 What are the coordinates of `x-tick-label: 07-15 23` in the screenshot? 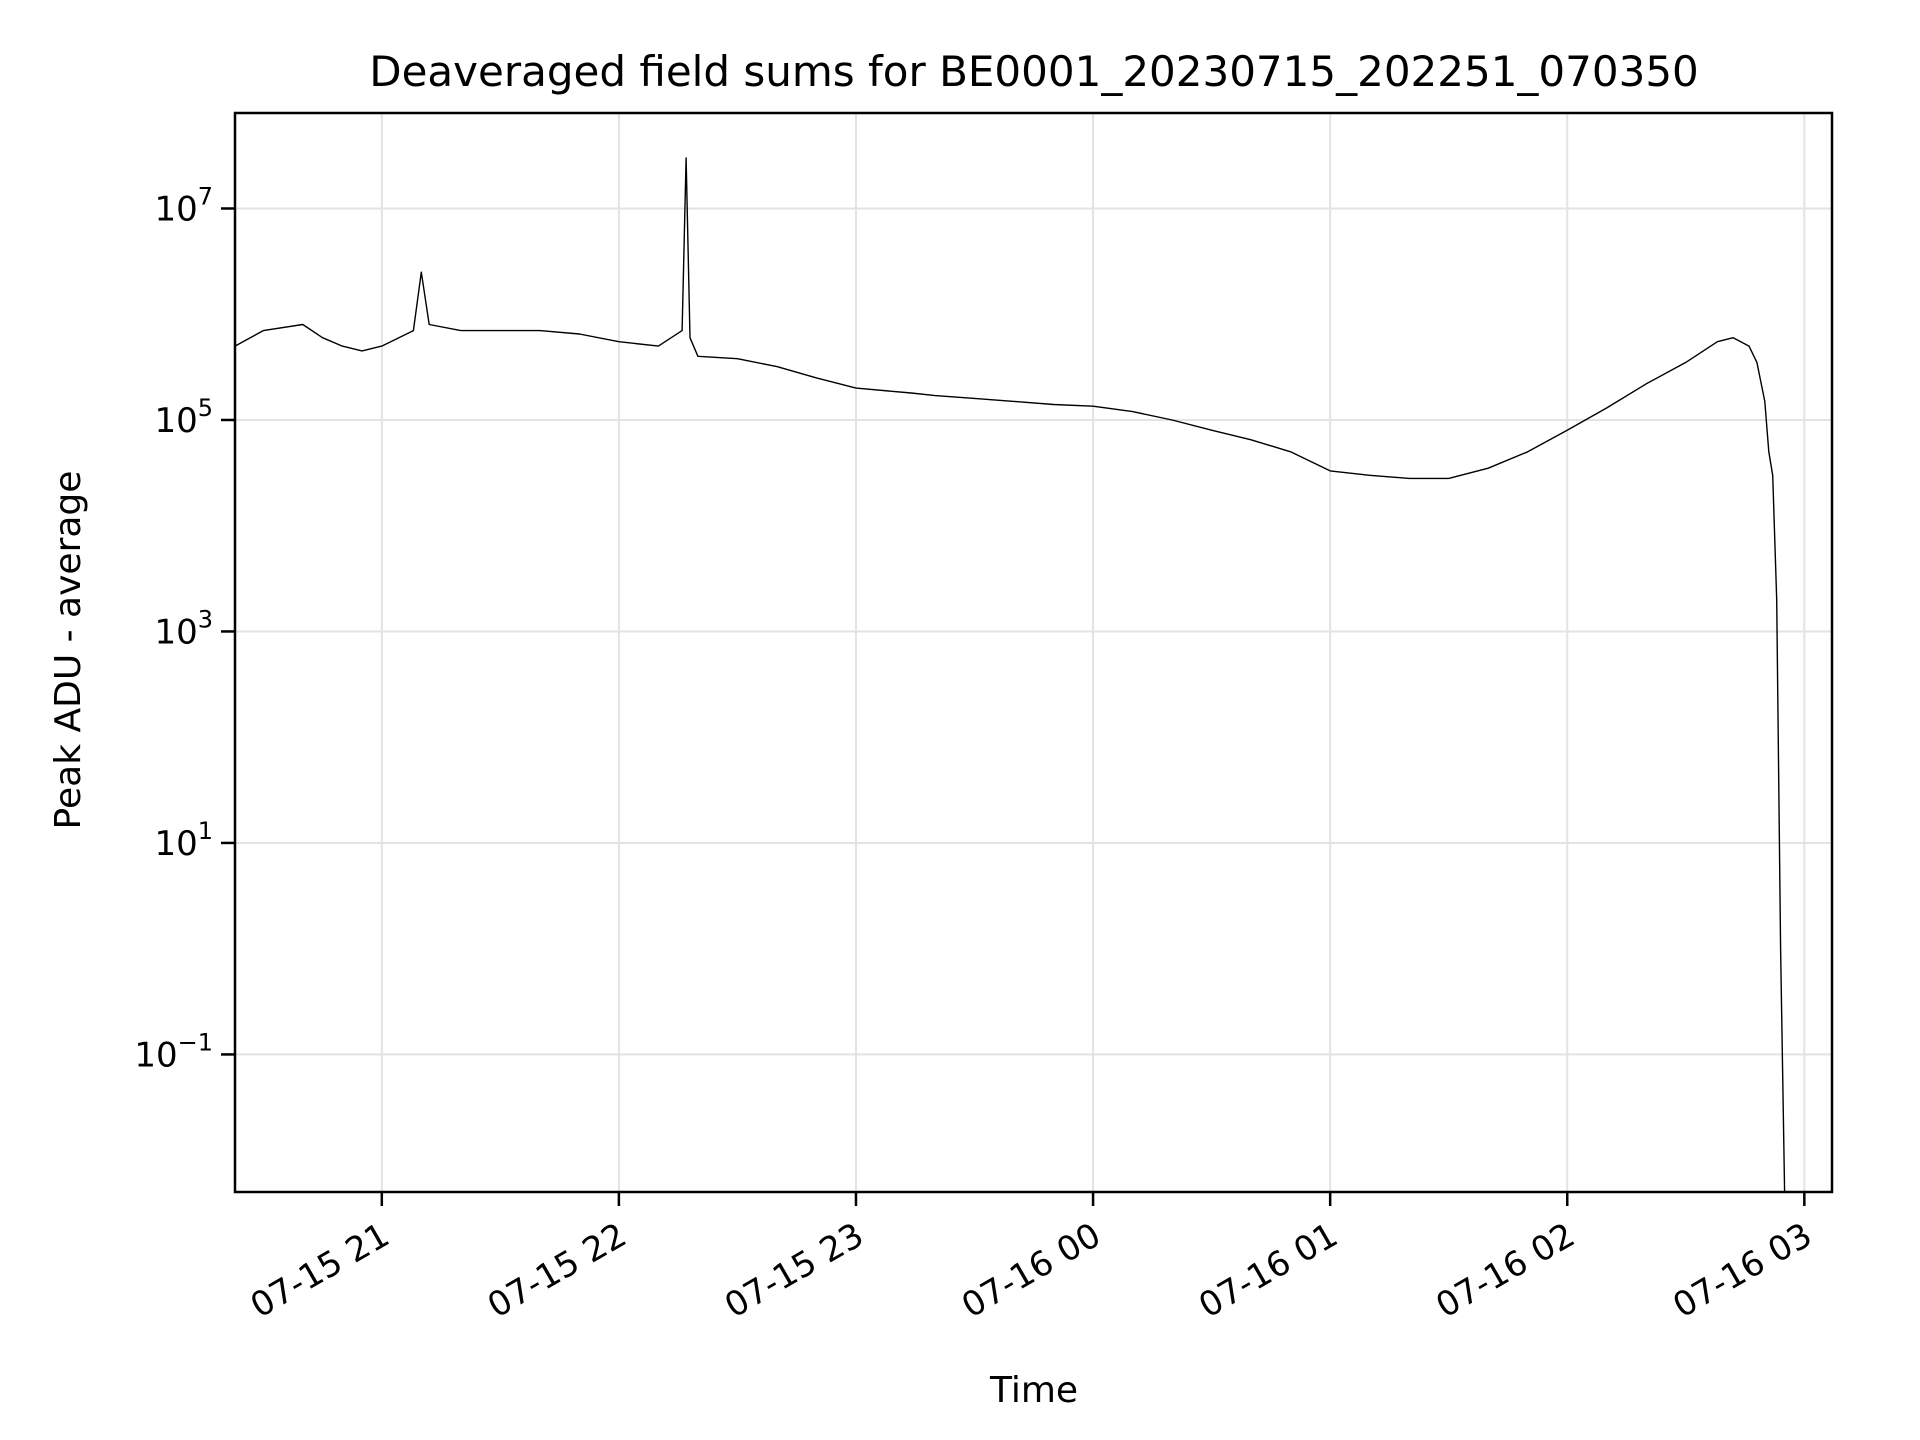 It's located at (794, 1270).